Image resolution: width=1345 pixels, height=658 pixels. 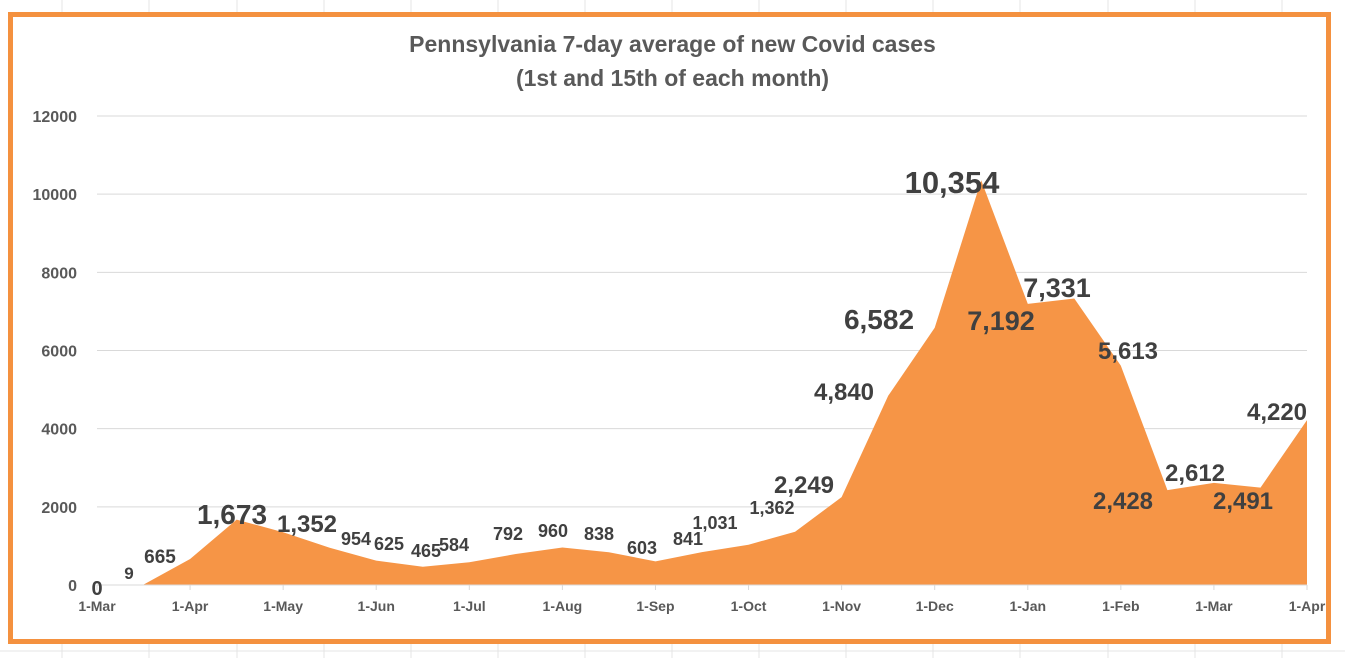 I want to click on data-label: 5,613, so click(x=1128, y=351).